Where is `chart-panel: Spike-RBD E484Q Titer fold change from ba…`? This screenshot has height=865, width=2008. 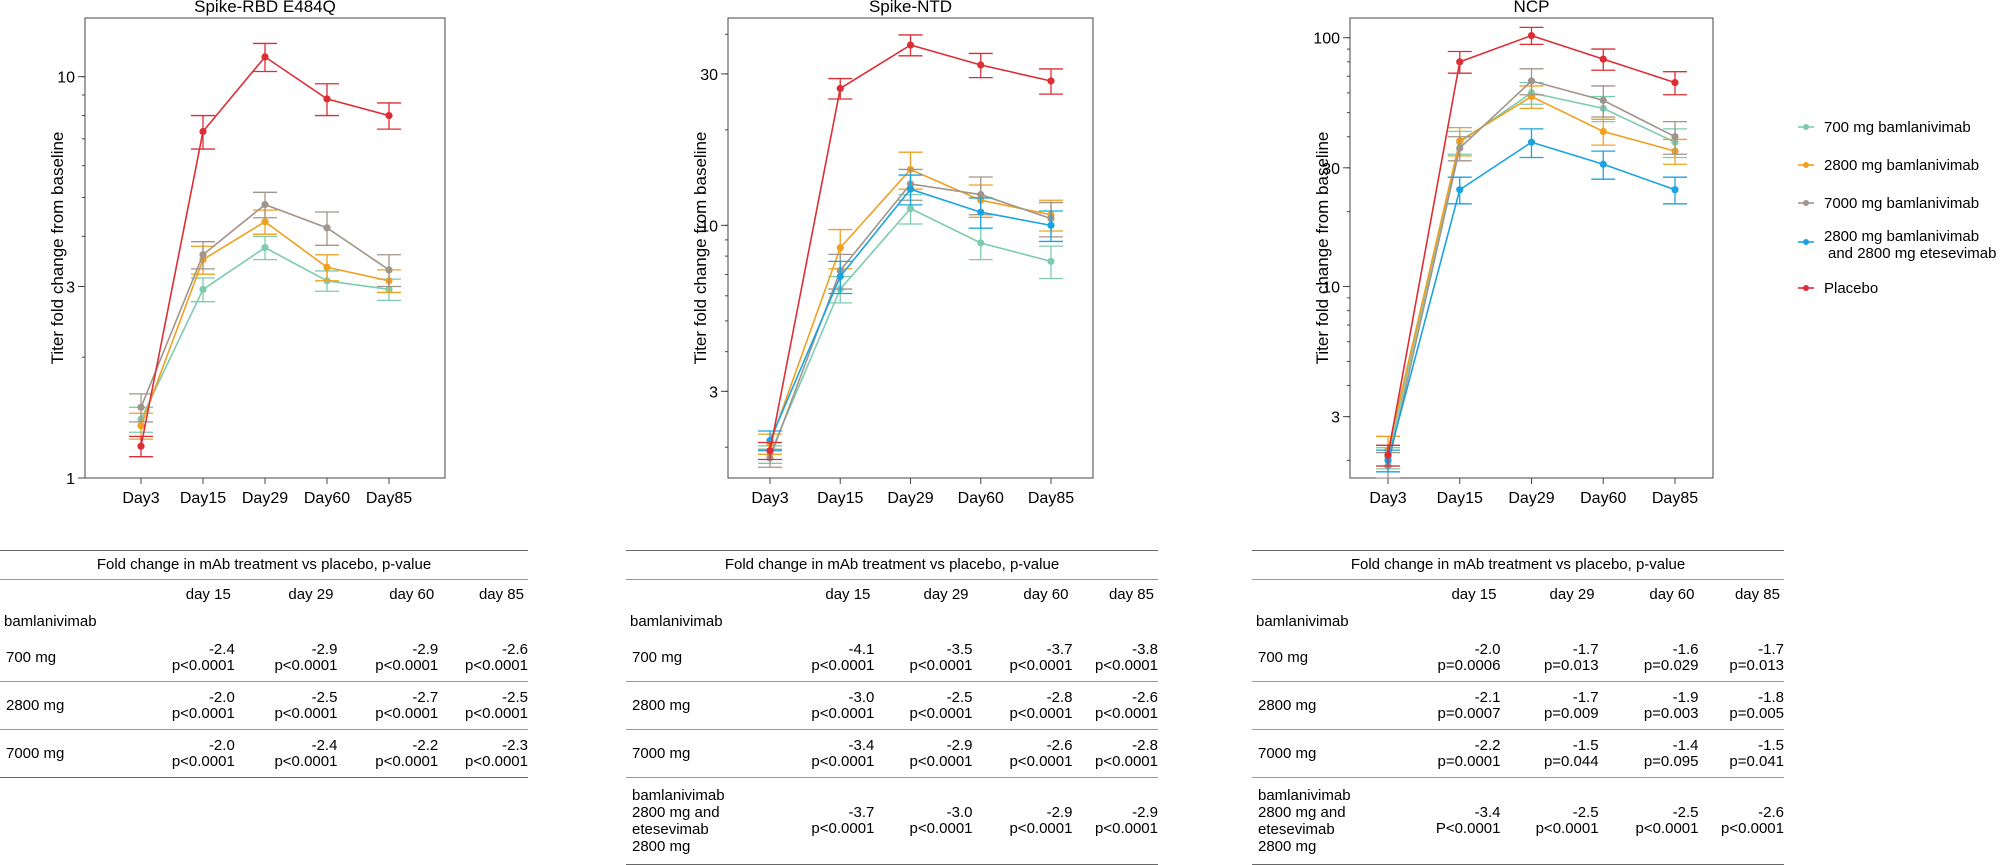
chart-panel: Spike-RBD E484Q Titer fold change from ba… is located at coordinates (247, 253).